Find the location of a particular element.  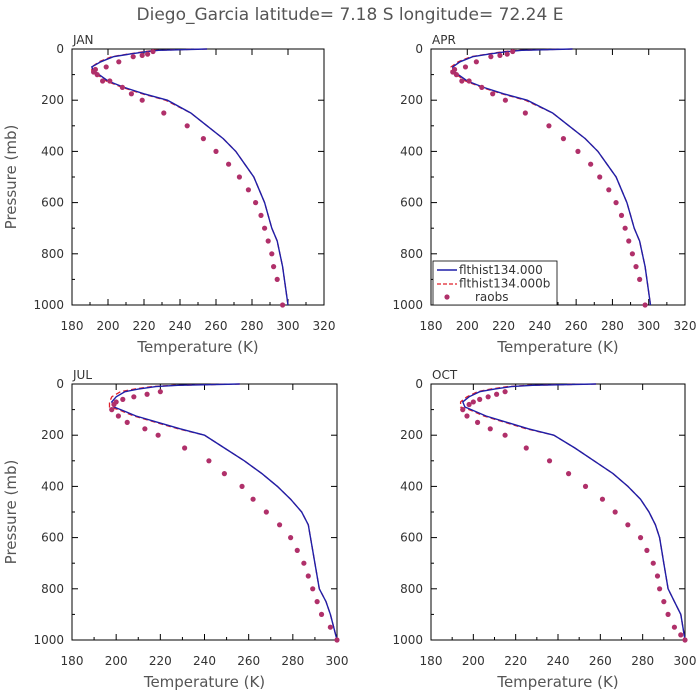

legend-entry: flthist134.000 is located at coordinates (501, 270).